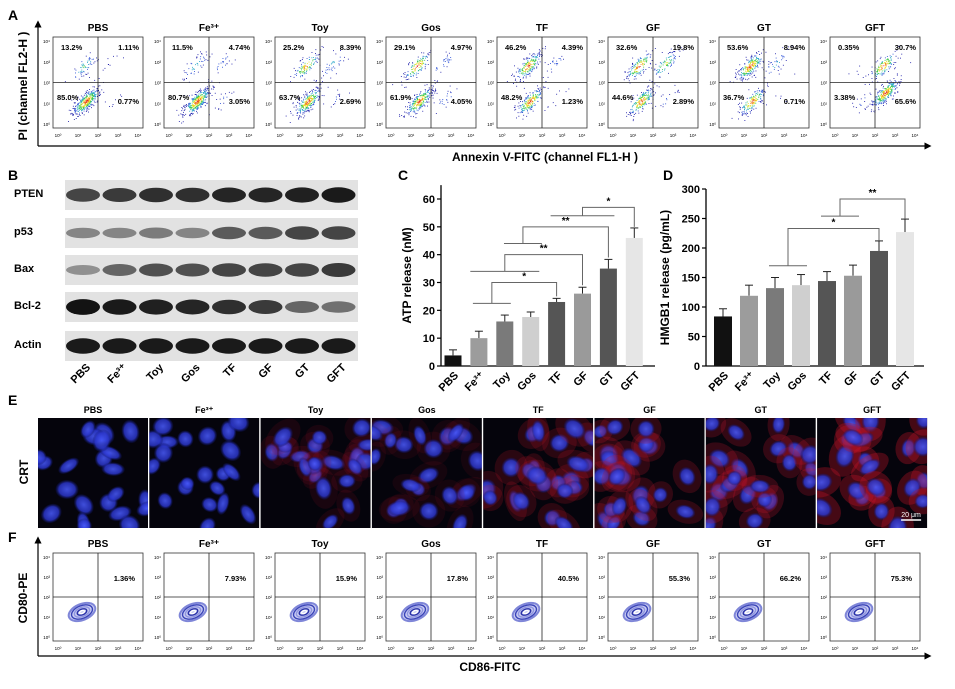  Describe the element at coordinates (240, 101) in the screenshot. I see `quadrant-lr-percent: 3.05%` at that location.